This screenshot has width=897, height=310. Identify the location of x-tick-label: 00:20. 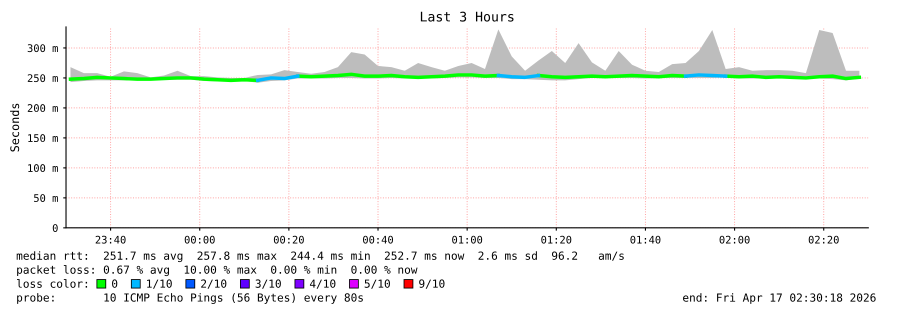
(289, 240).